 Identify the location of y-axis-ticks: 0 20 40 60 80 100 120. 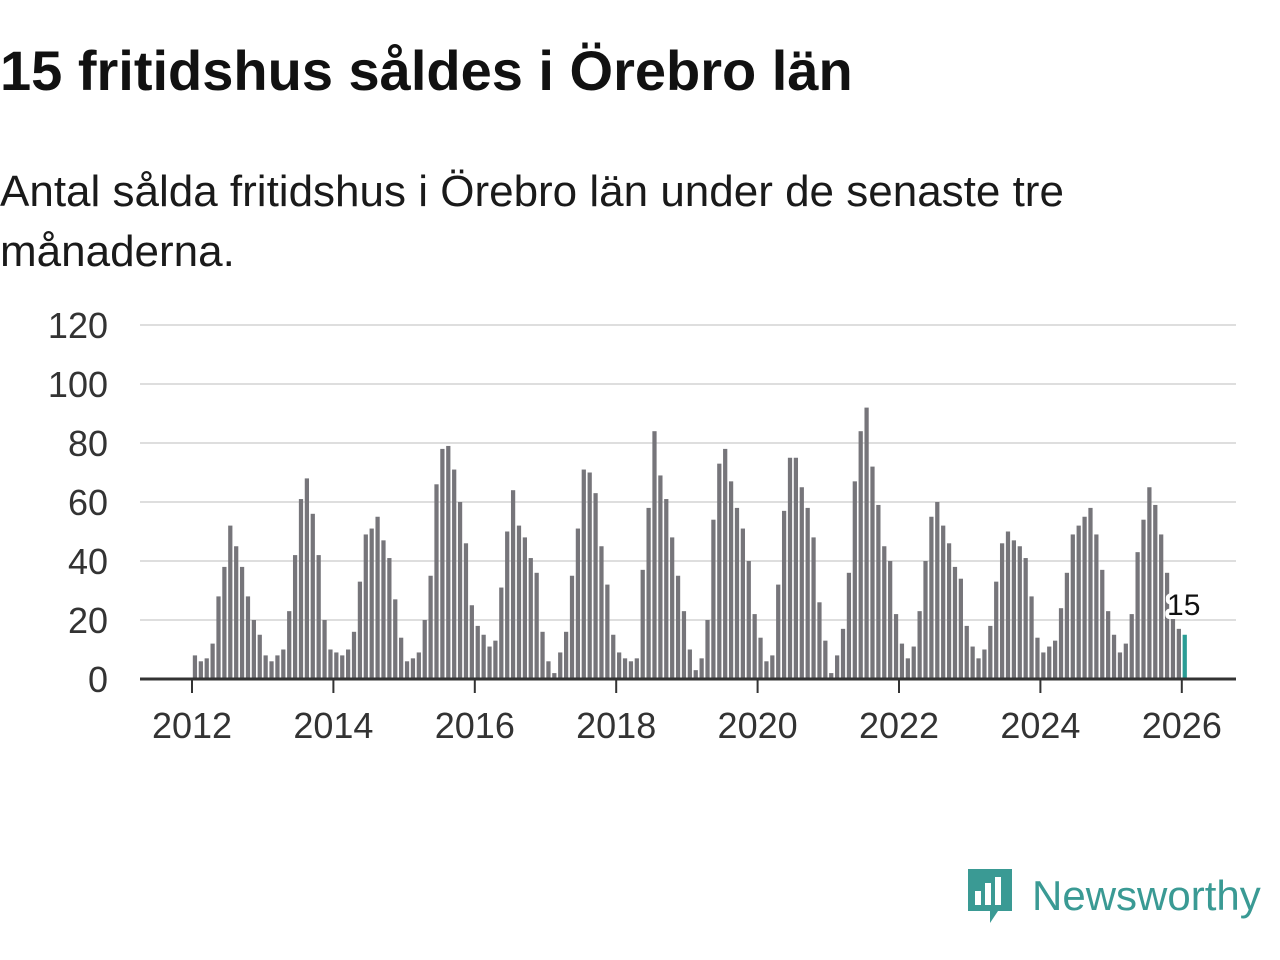
(78, 502).